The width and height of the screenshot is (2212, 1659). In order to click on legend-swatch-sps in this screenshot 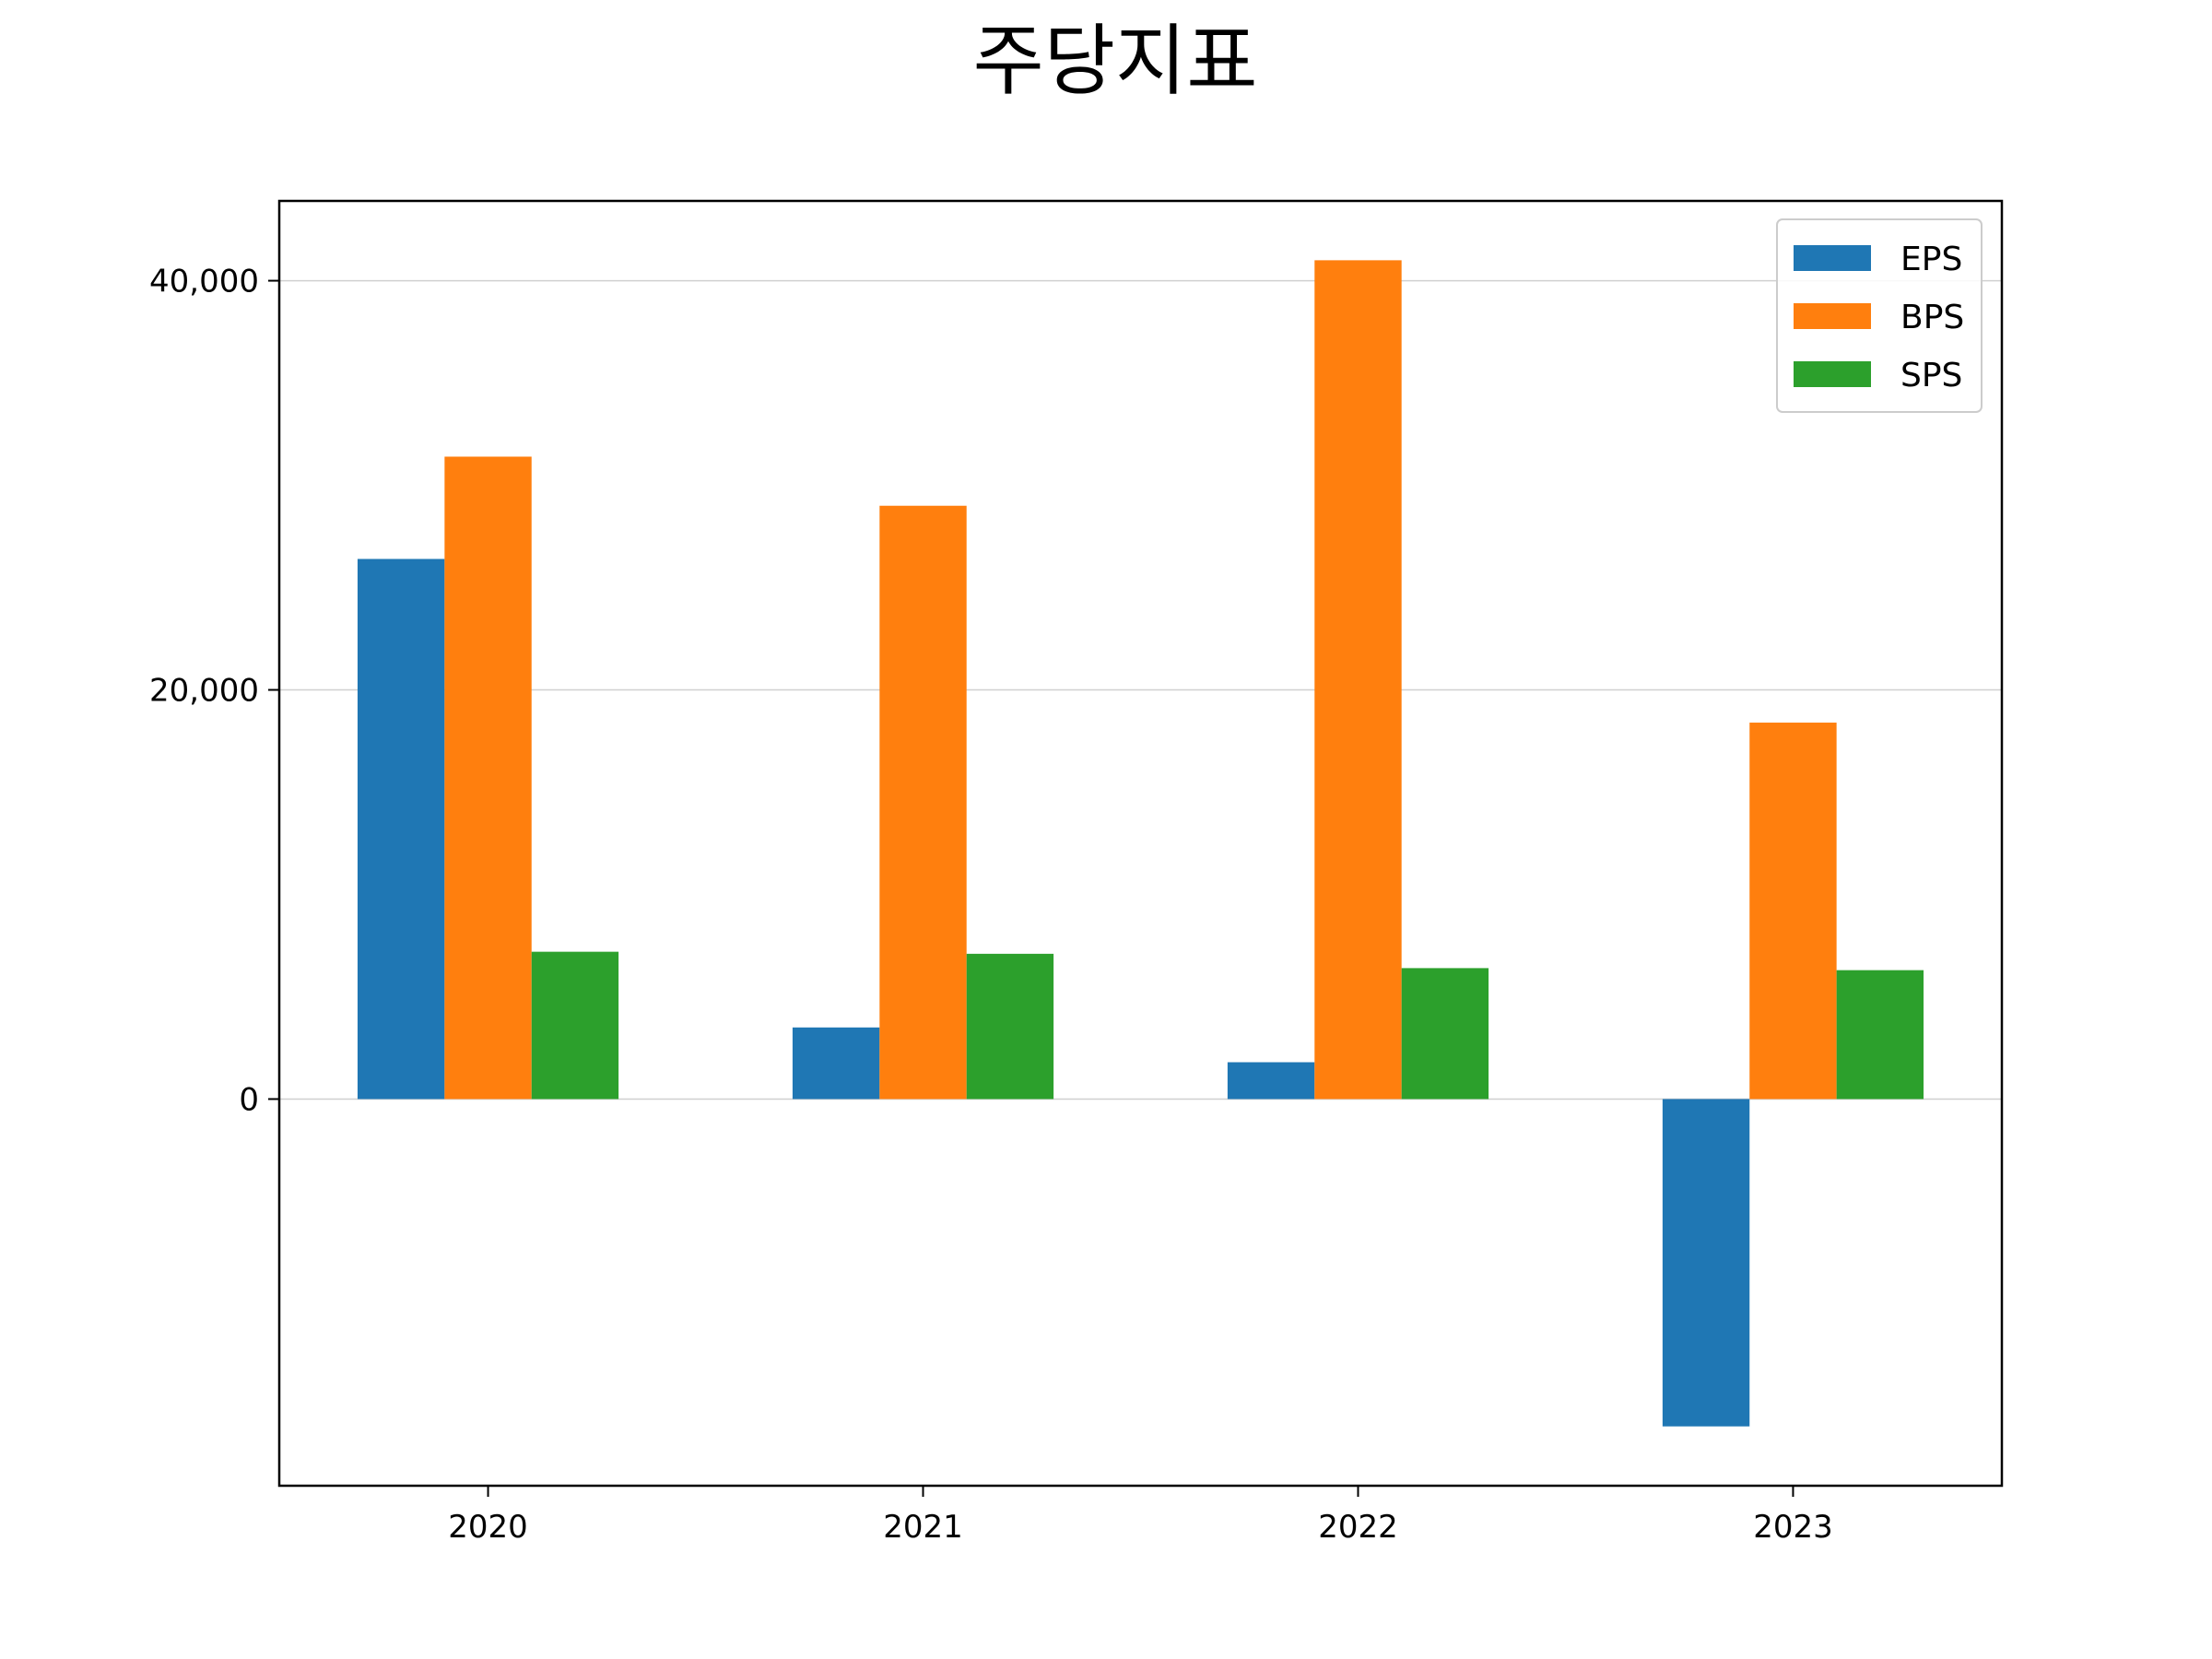, I will do `click(1832, 374)`.